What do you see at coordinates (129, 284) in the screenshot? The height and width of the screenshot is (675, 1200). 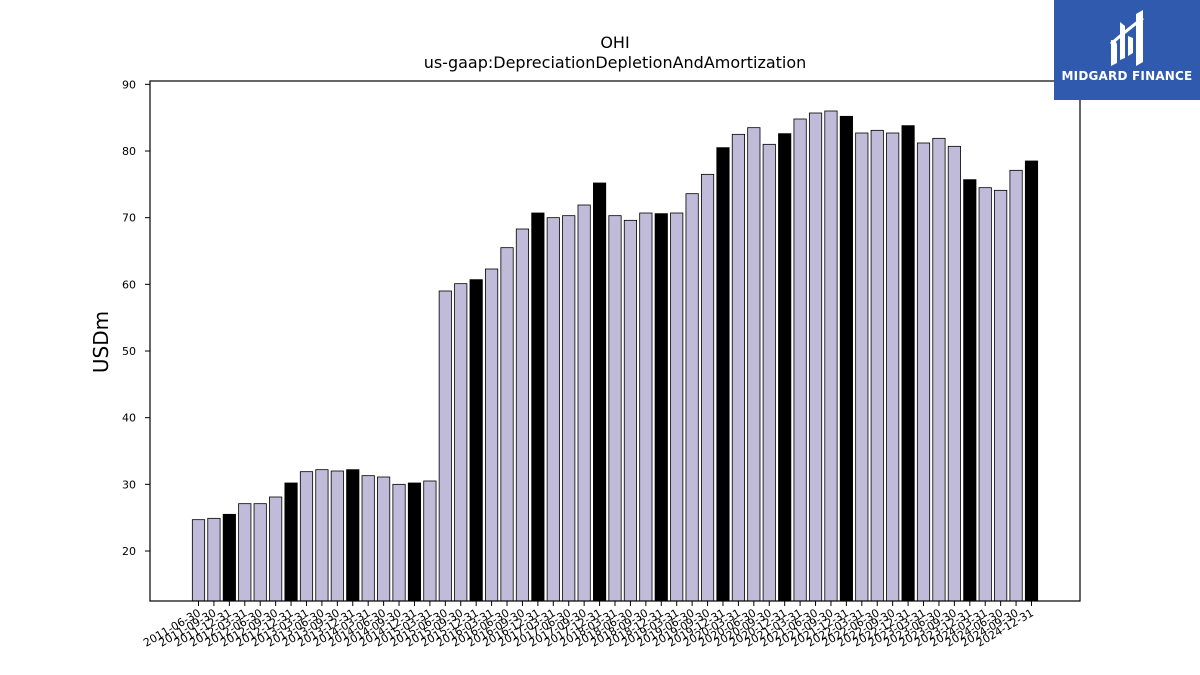 I see `y-tick-label: 60` at bounding box center [129, 284].